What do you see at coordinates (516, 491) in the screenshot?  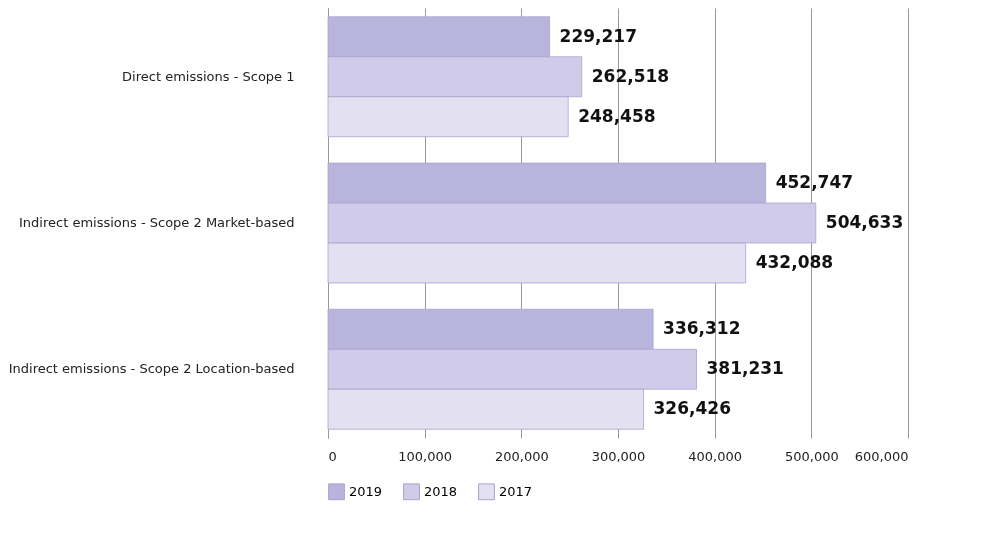 I see `legend-label: 2017` at bounding box center [516, 491].